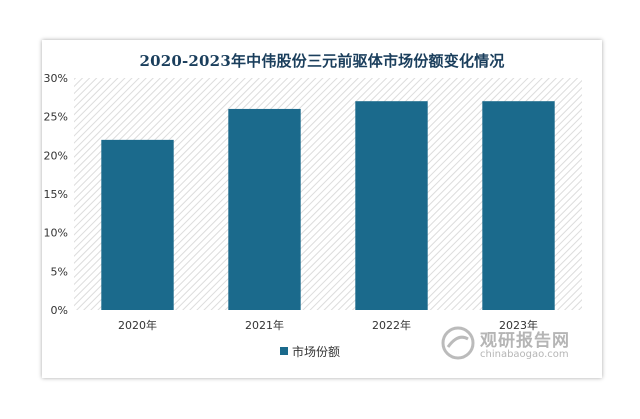 Image resolution: width=640 pixels, height=419 pixels. What do you see at coordinates (56, 233) in the screenshot?
I see `y-tick-label: 10%` at bounding box center [56, 233].